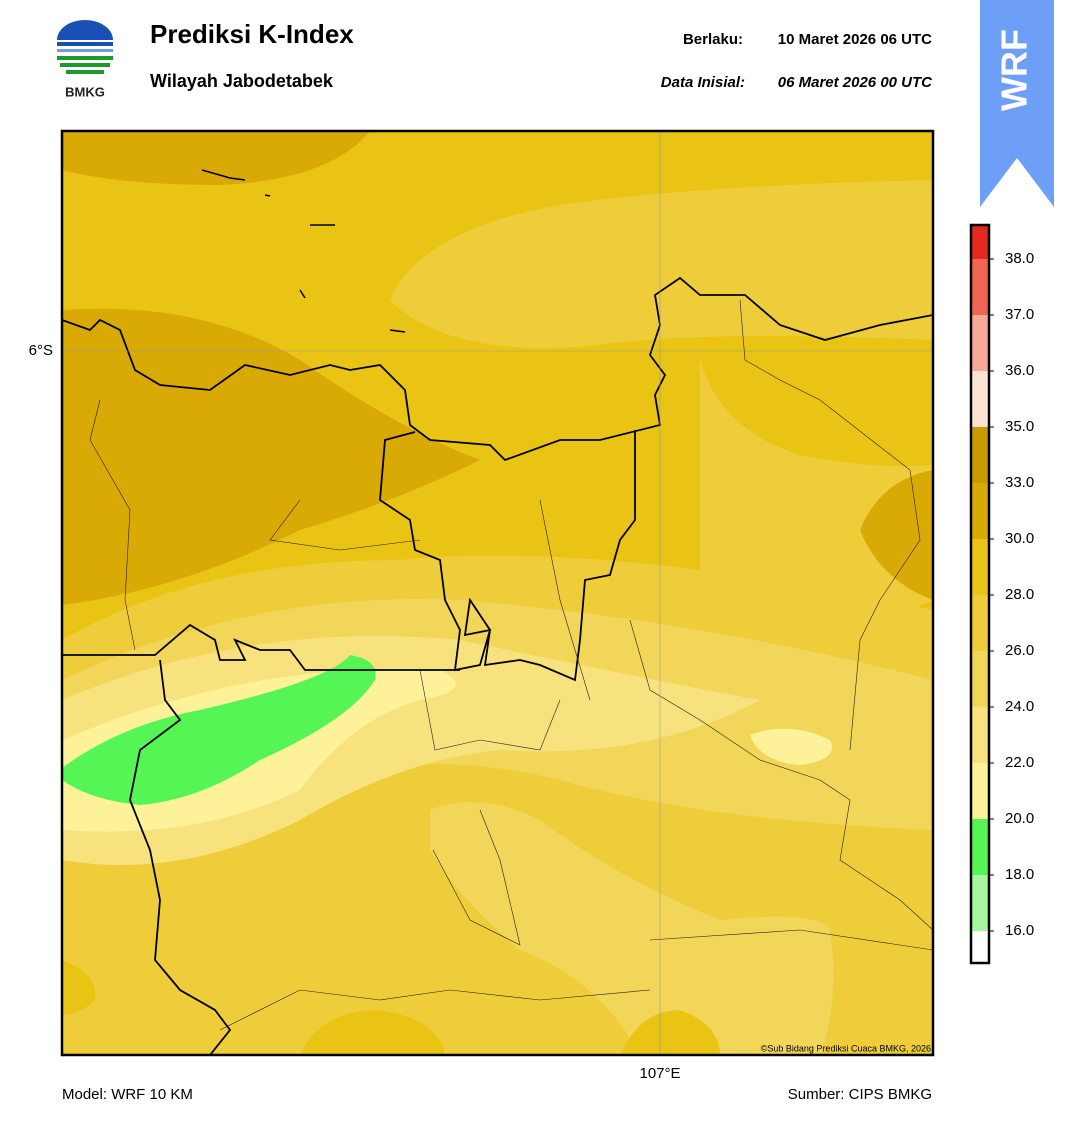  I want to click on colorbar-tick-label: 33.0, so click(1019, 482).